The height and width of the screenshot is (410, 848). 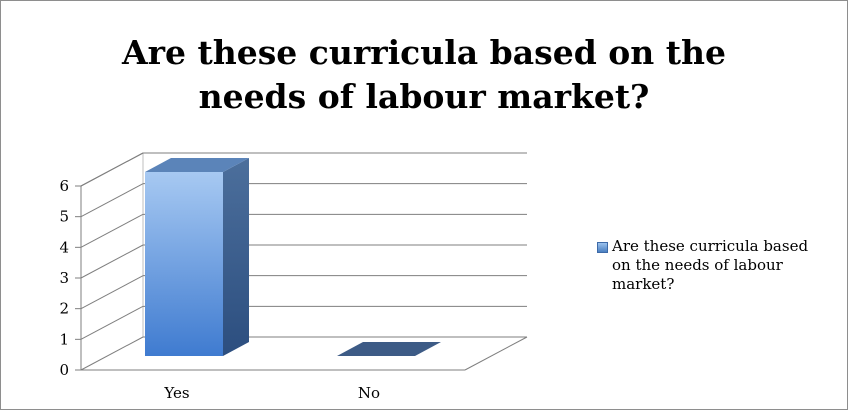 What do you see at coordinates (369, 393) in the screenshot?
I see `x-tick-label: No` at bounding box center [369, 393].